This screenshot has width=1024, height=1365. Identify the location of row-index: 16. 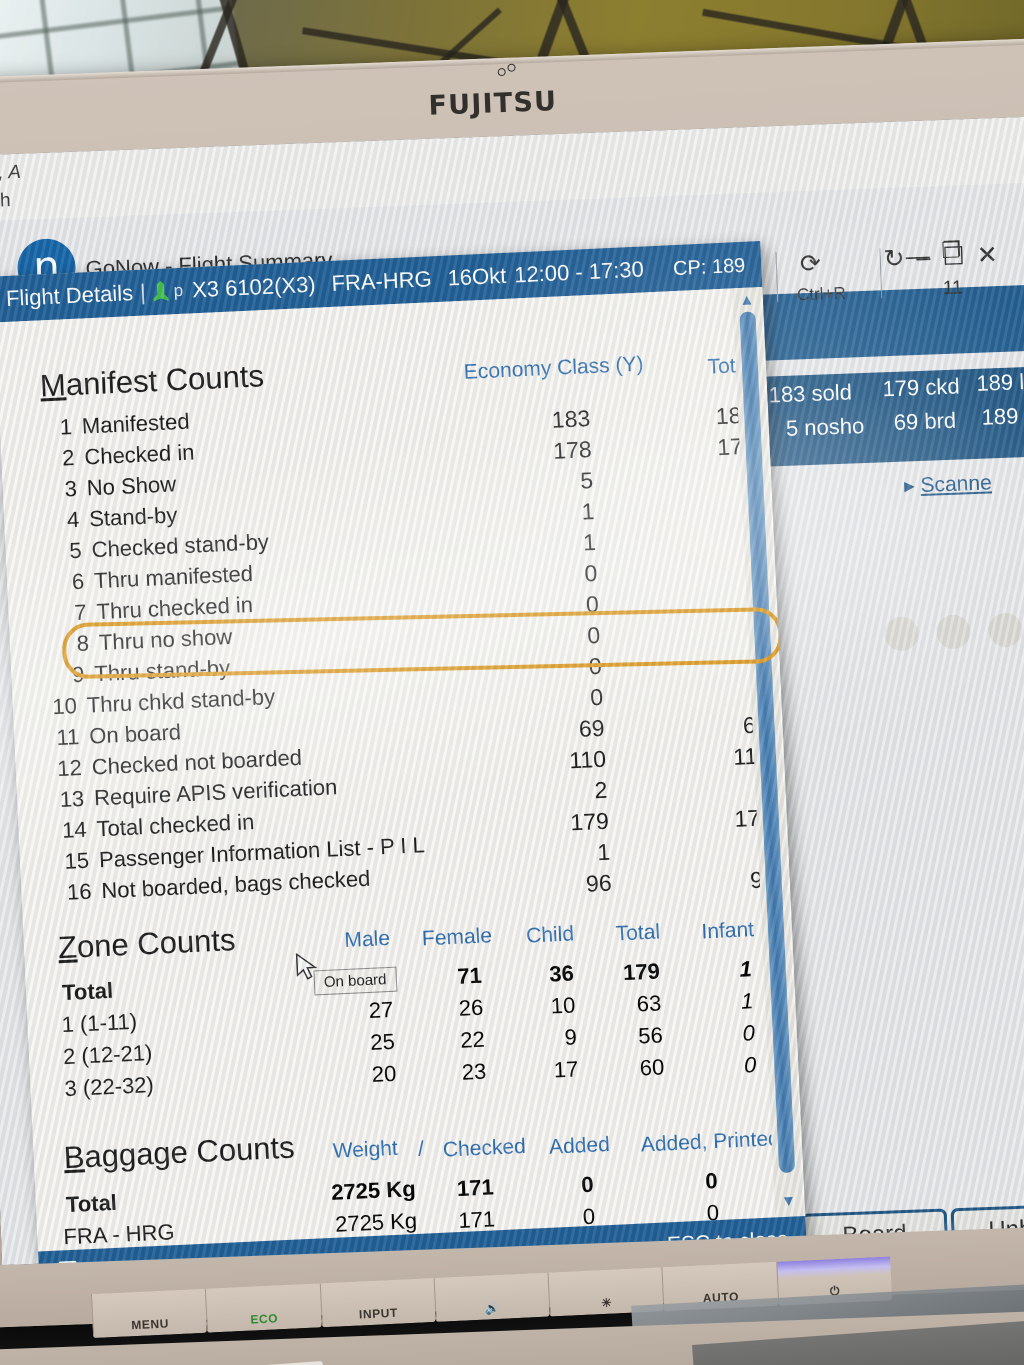
(79, 891).